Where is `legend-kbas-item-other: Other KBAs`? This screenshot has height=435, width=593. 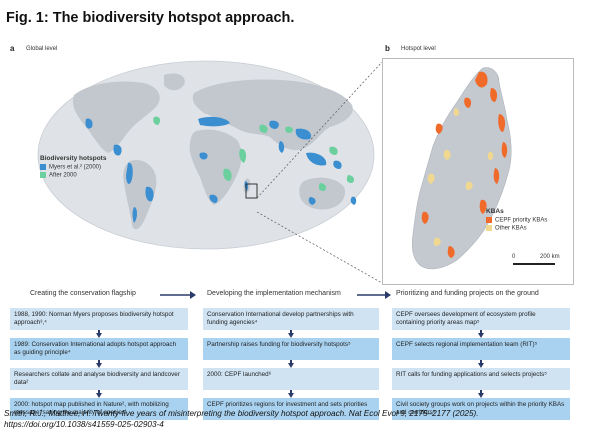
legend-kbas-item-other: Other KBAs is located at coordinates (516, 228).